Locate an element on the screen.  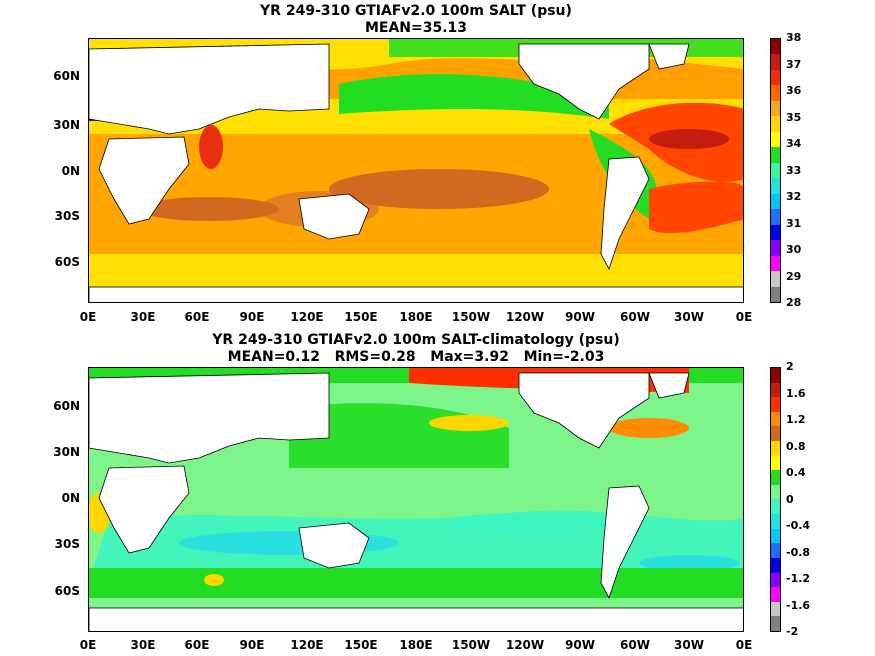
panel1-lon-label: 30E is located at coordinates (143, 317).